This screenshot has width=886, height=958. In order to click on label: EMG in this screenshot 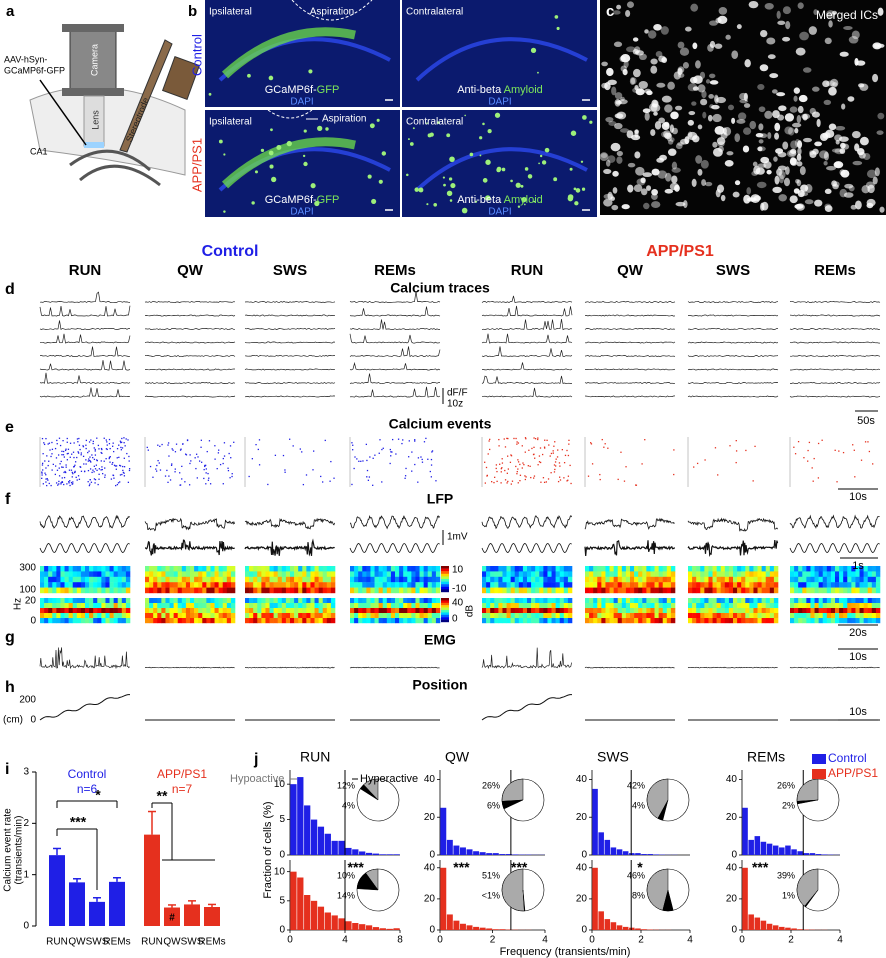, I will do `click(440, 640)`.